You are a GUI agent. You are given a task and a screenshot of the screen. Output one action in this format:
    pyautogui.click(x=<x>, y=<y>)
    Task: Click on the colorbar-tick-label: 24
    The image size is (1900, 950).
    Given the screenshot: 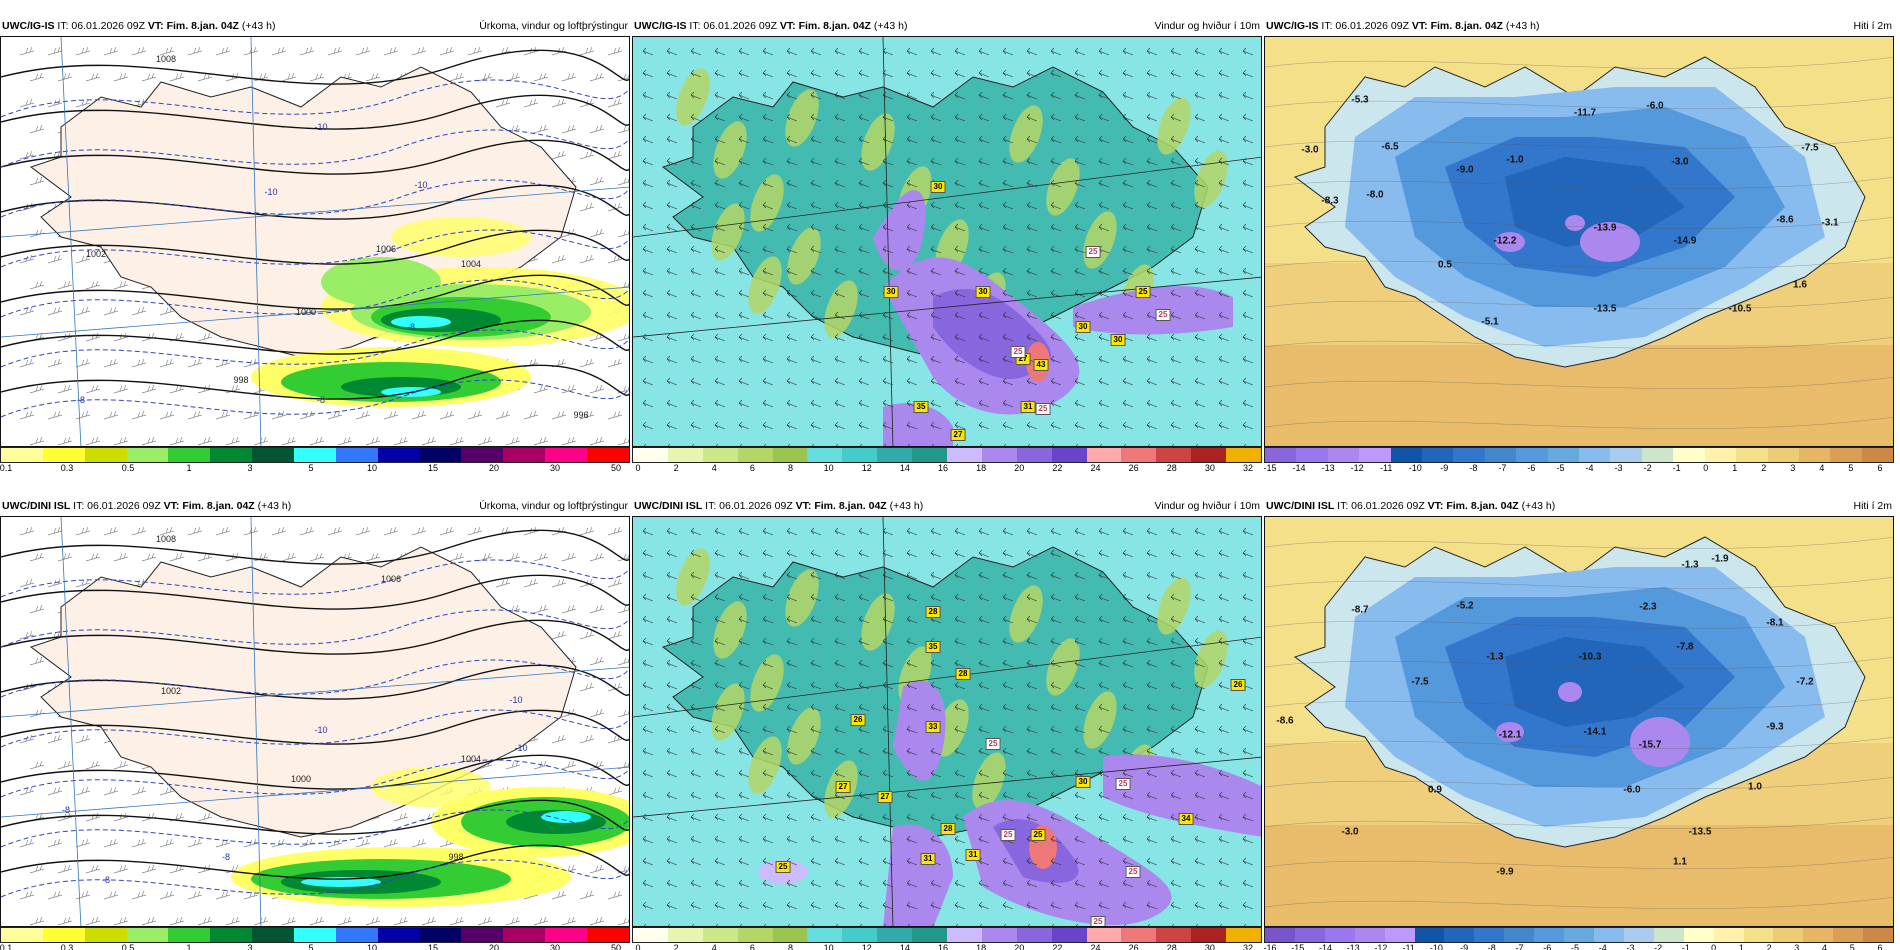 What is the action you would take?
    pyautogui.click(x=1095, y=946)
    